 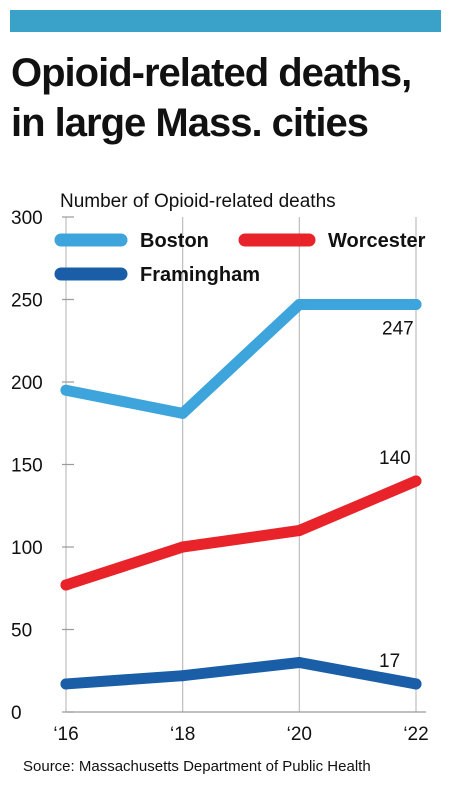 I want to click on legend-label-framingham: Framingham, so click(x=200, y=275).